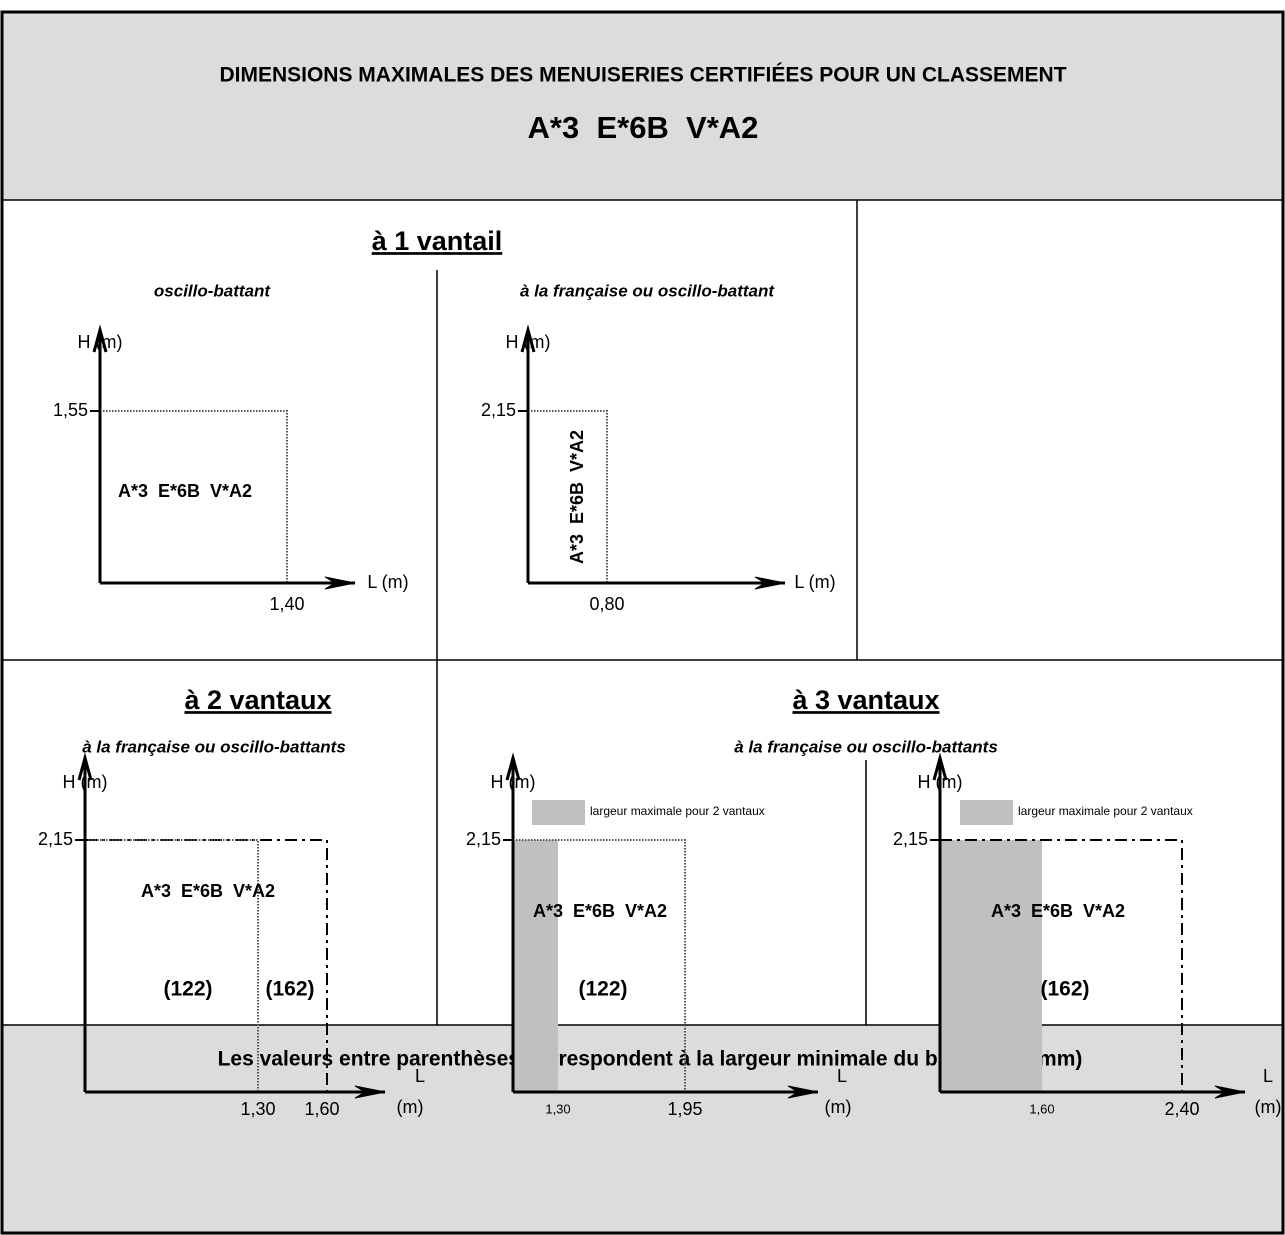 This screenshot has height=1235, width=1285. Describe the element at coordinates (213, 290) in the screenshot. I see `diagram-subtitle: oscillo-battant` at that location.